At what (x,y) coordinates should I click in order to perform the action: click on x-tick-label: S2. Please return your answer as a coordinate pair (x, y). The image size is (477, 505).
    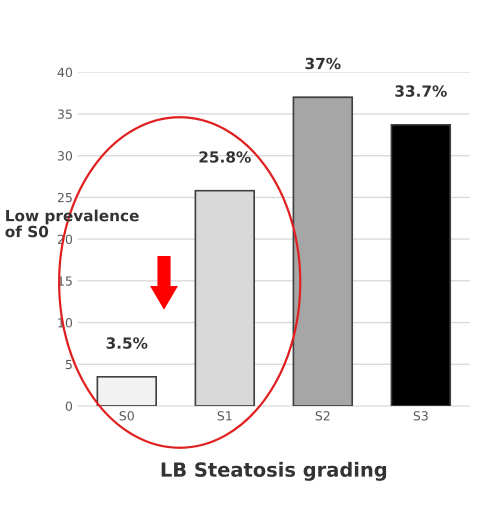
    Looking at the image, I should click on (323, 416).